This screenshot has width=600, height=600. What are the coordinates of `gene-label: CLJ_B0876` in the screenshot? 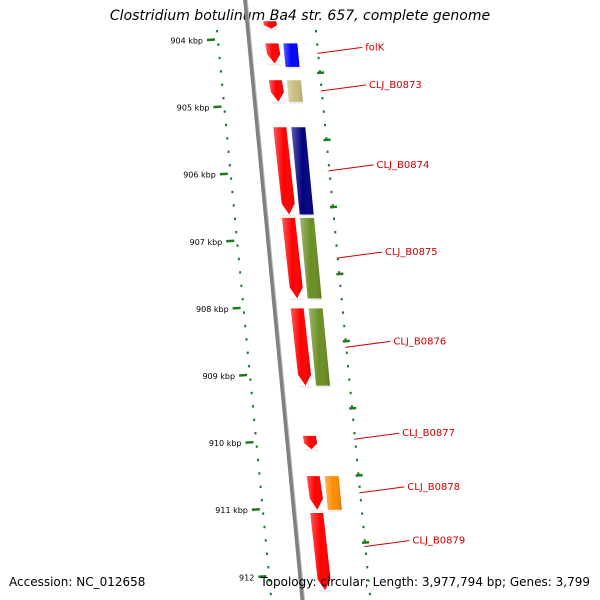 It's located at (419, 341).